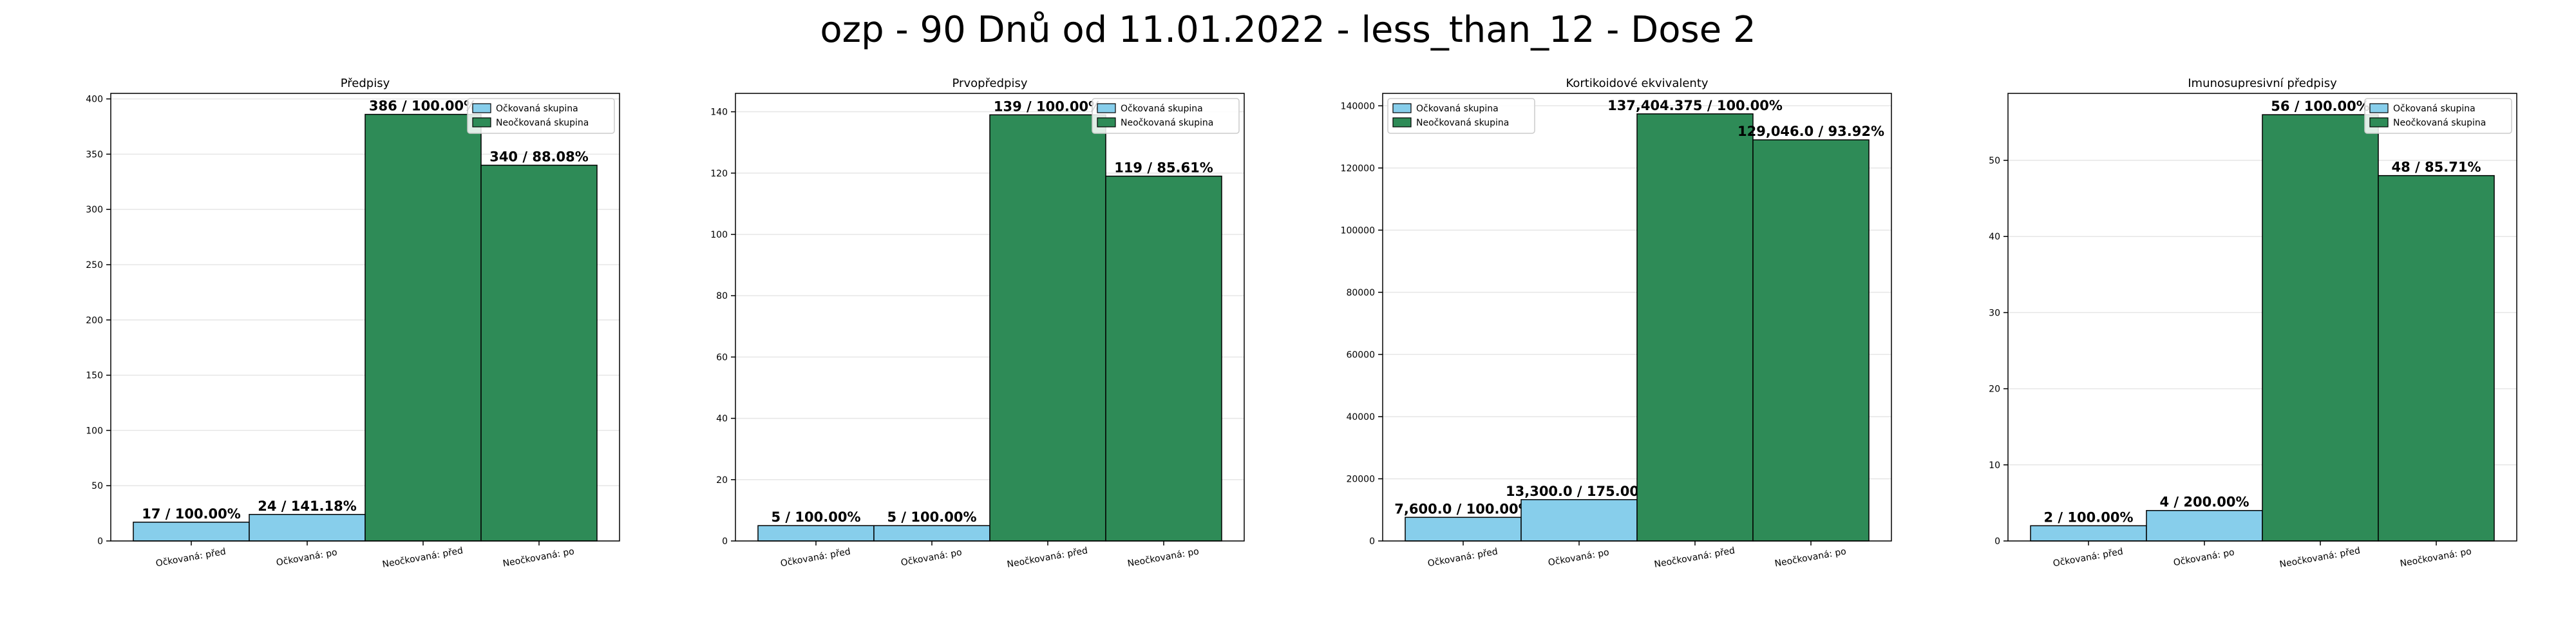  What do you see at coordinates (2262, 83) in the screenshot?
I see `chart-title: Imunosupresivní předpisy` at bounding box center [2262, 83].